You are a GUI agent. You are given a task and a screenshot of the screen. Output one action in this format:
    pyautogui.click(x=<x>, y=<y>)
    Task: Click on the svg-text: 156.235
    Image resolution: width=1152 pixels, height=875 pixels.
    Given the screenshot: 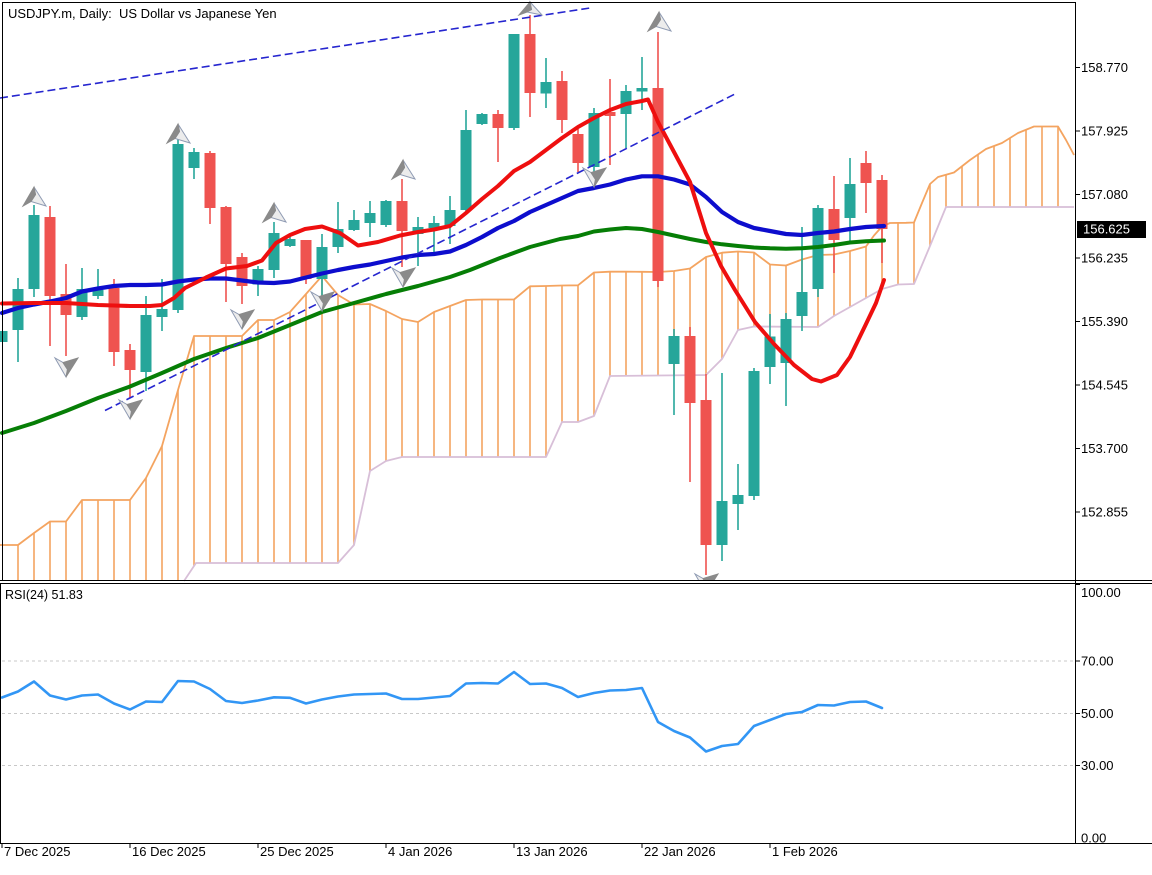 What is the action you would take?
    pyautogui.click(x=1104, y=258)
    